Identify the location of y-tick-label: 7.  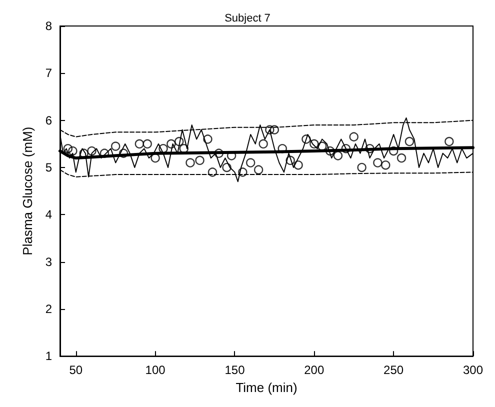
(48, 73).